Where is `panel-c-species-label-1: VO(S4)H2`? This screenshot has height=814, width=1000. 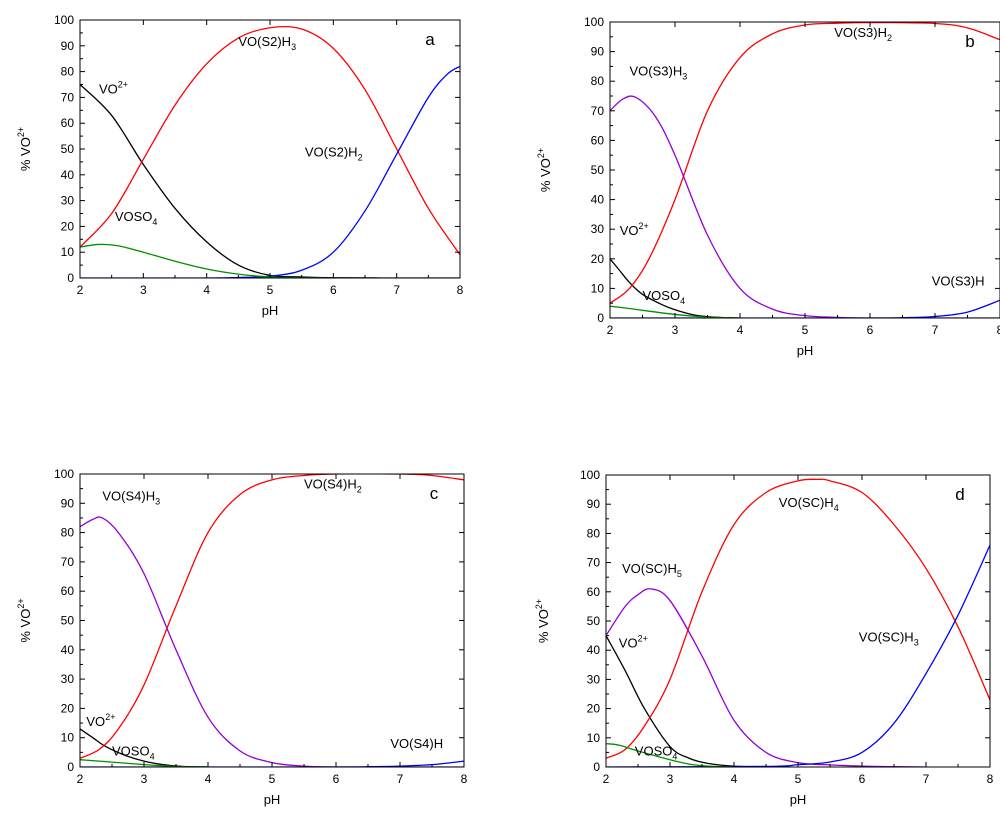
panel-c-species-label-1: VO(S4)H2 is located at coordinates (333, 486).